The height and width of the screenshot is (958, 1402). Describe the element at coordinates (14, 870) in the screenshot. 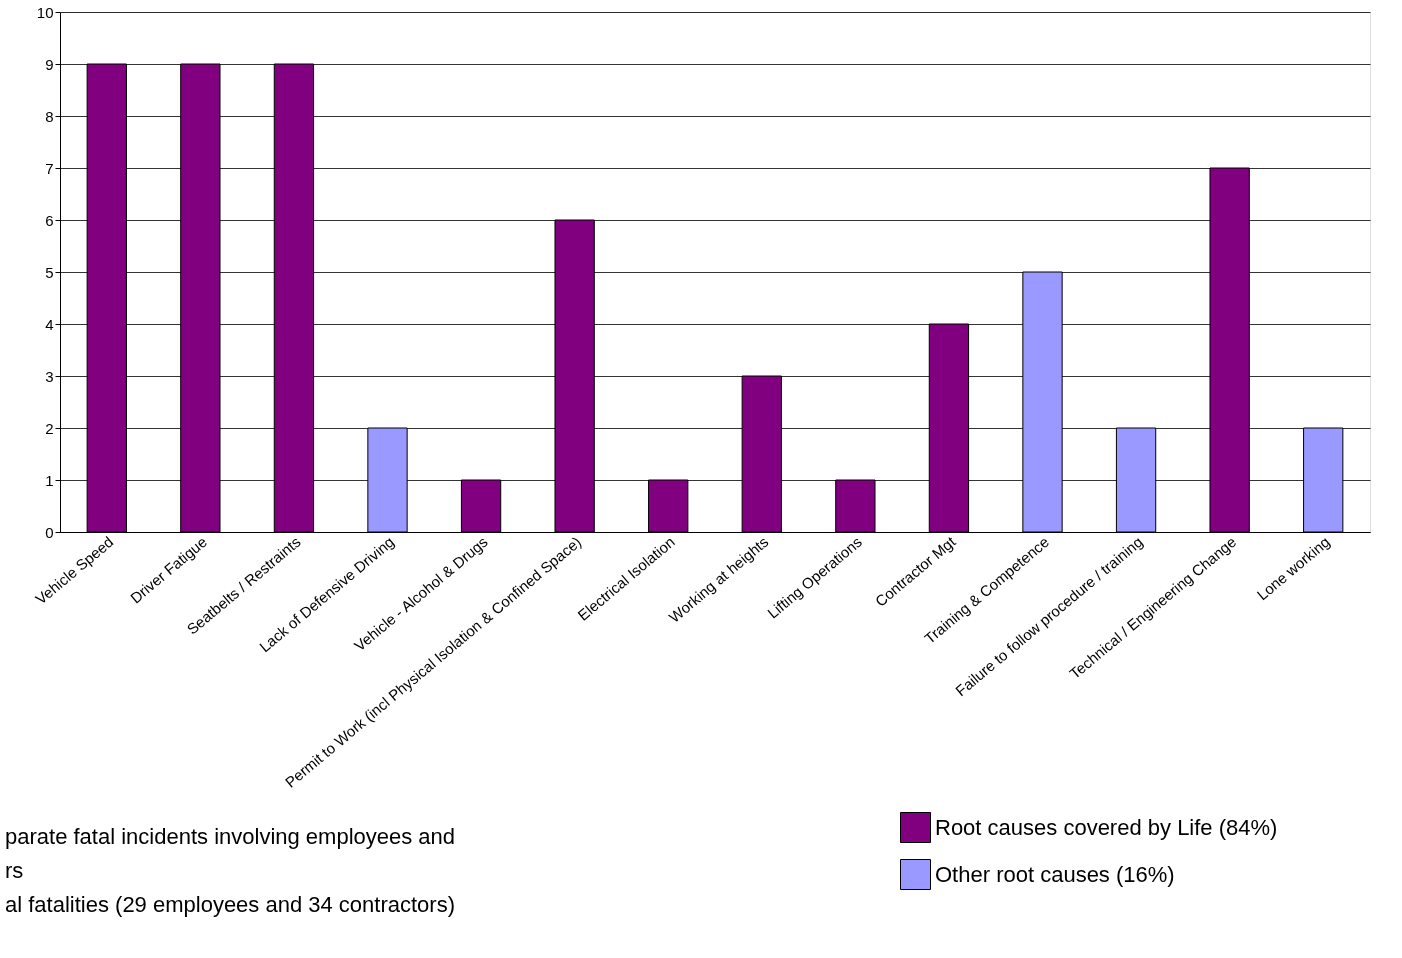

I see `text: rs` at that location.